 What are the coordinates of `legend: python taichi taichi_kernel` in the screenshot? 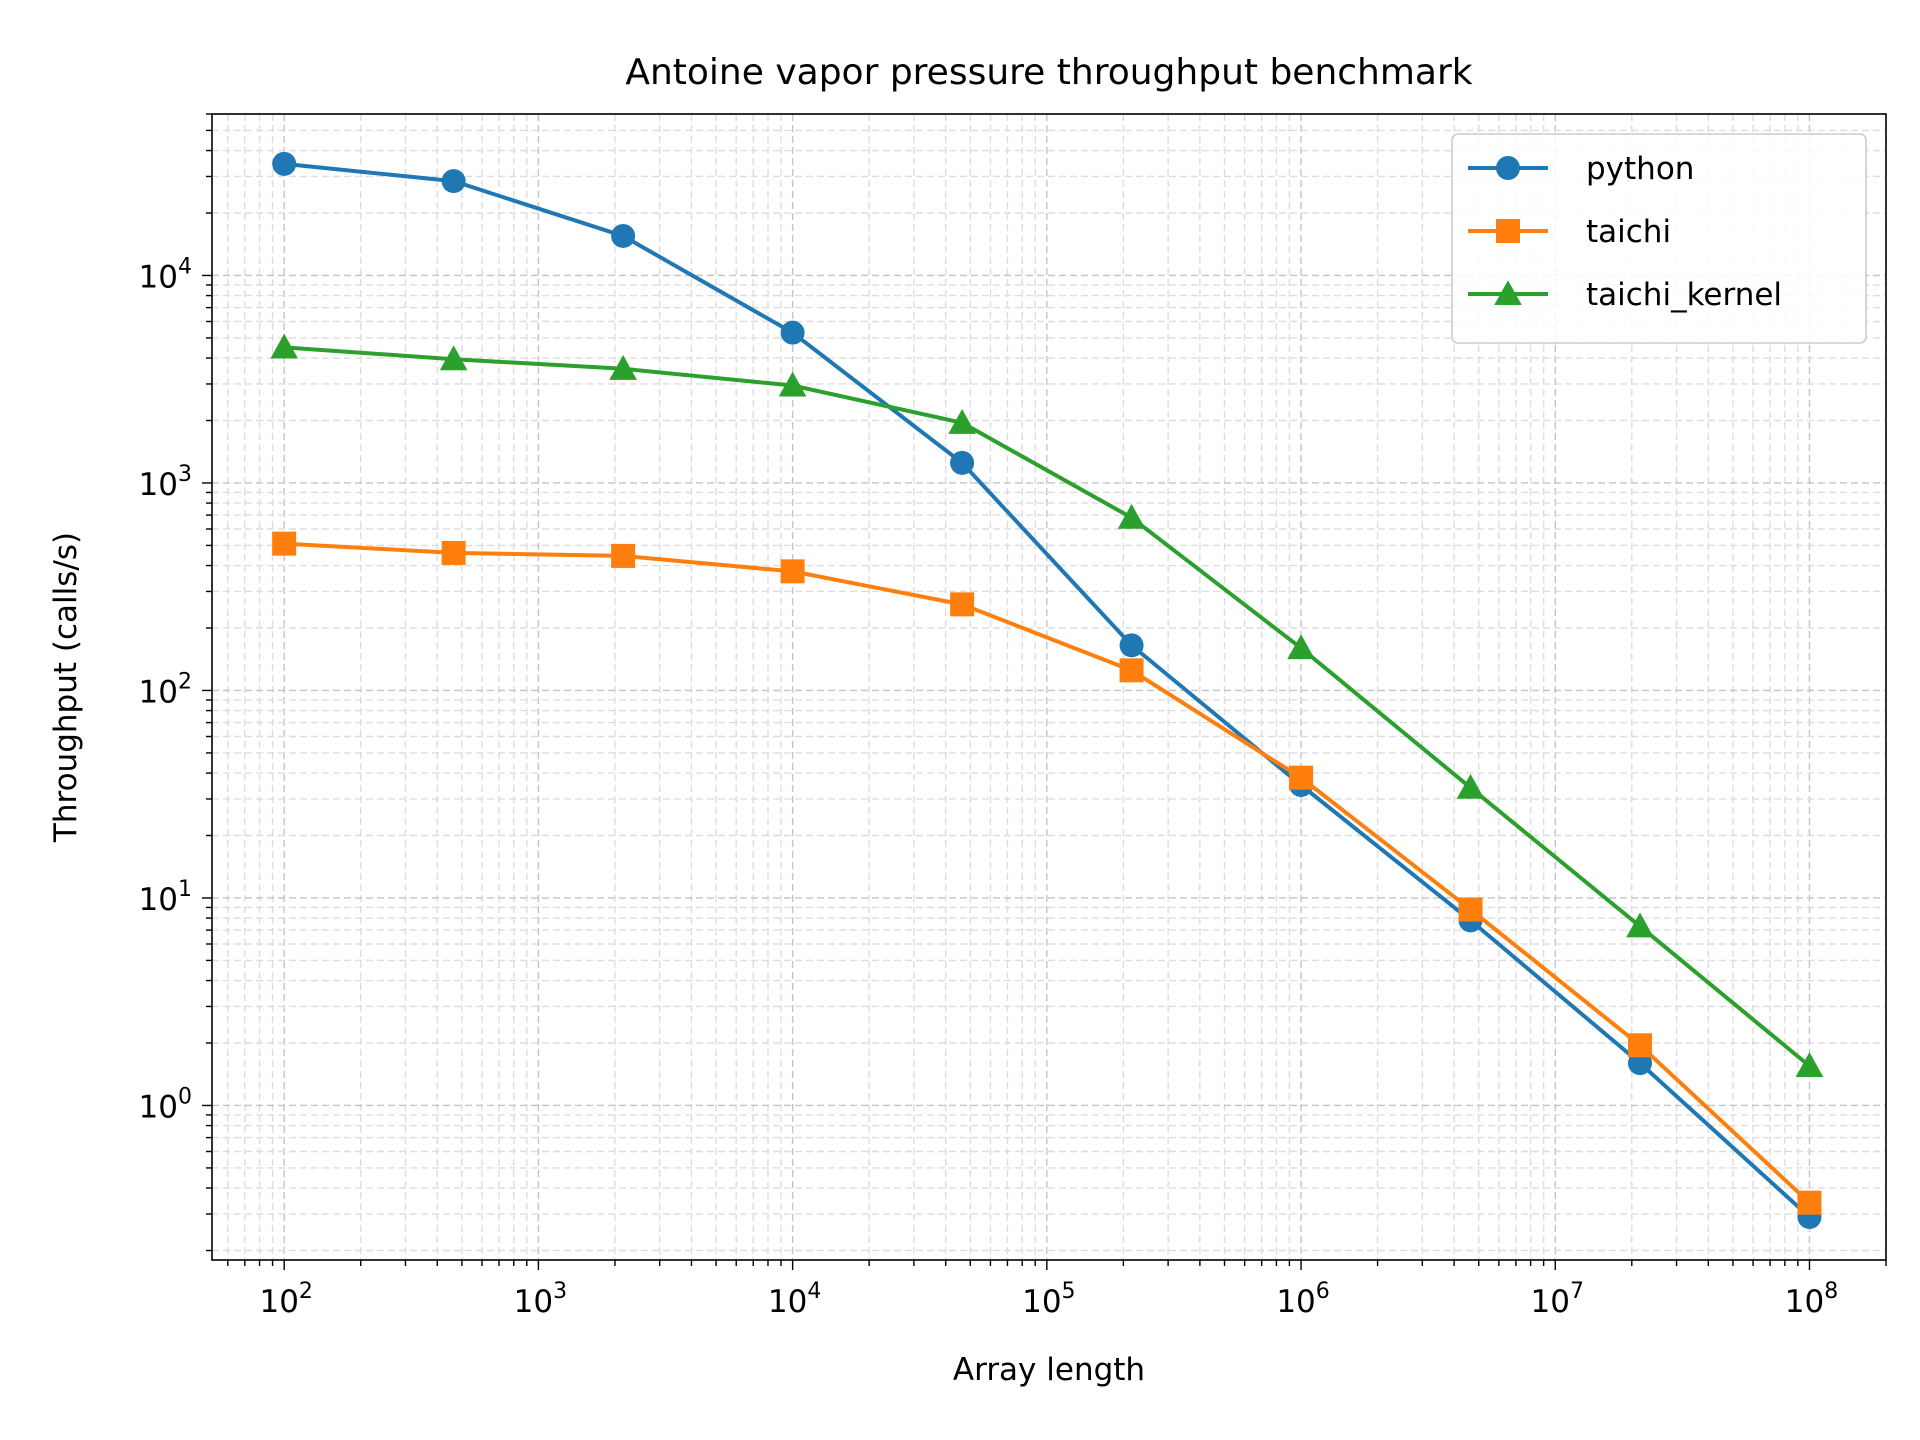 It's located at (1659, 238).